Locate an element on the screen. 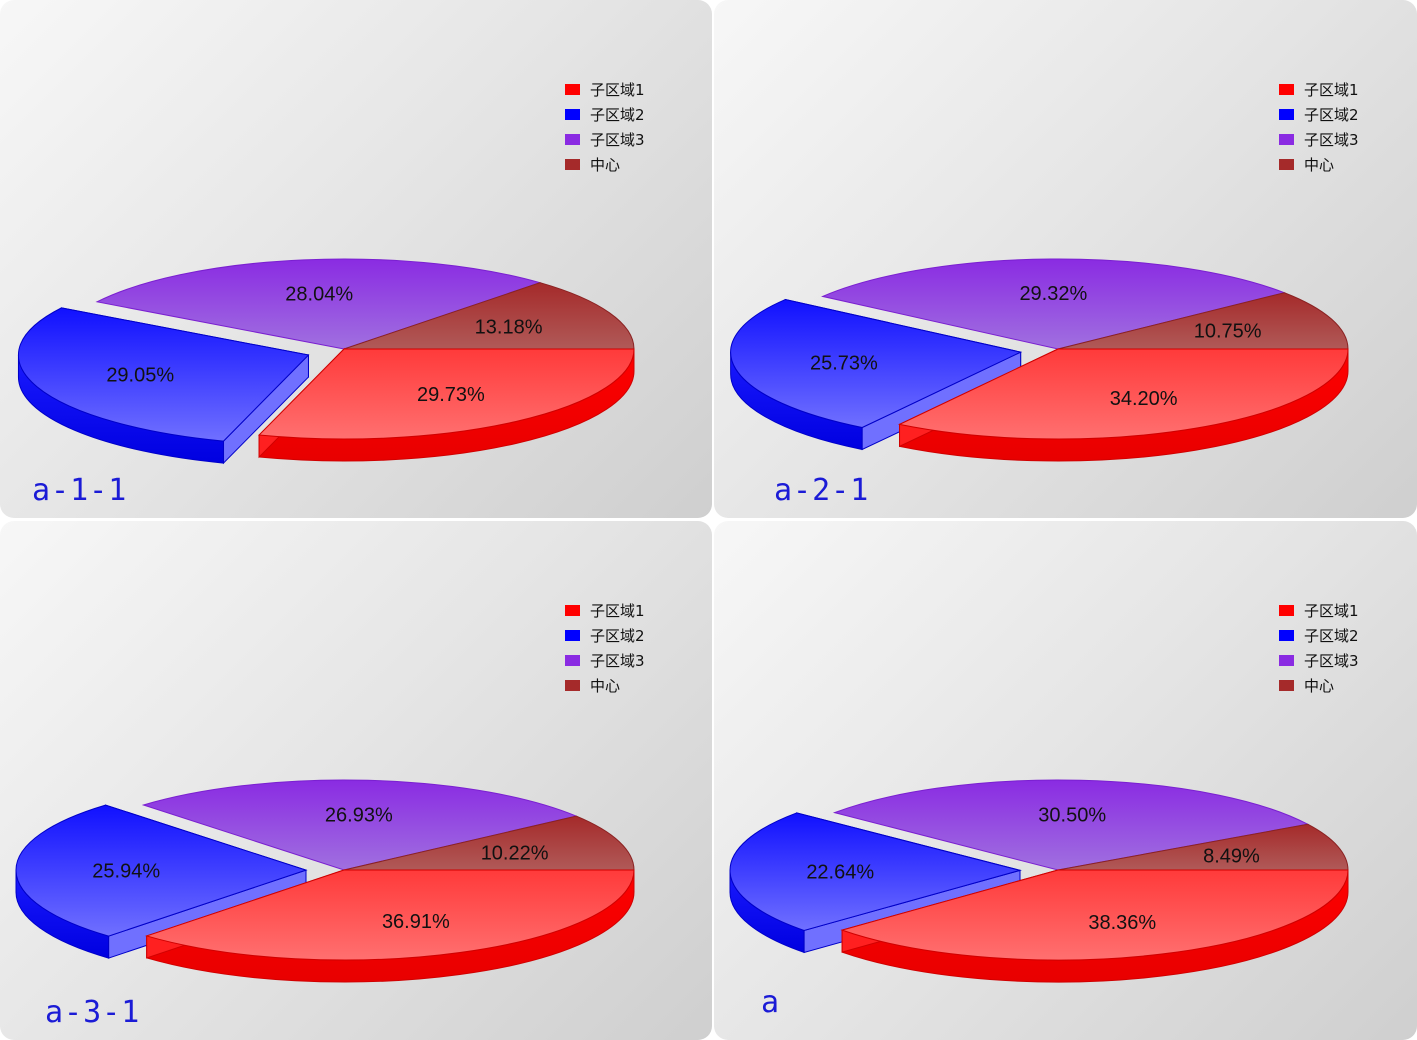  data-label: 34.20% is located at coordinates (1144, 399).